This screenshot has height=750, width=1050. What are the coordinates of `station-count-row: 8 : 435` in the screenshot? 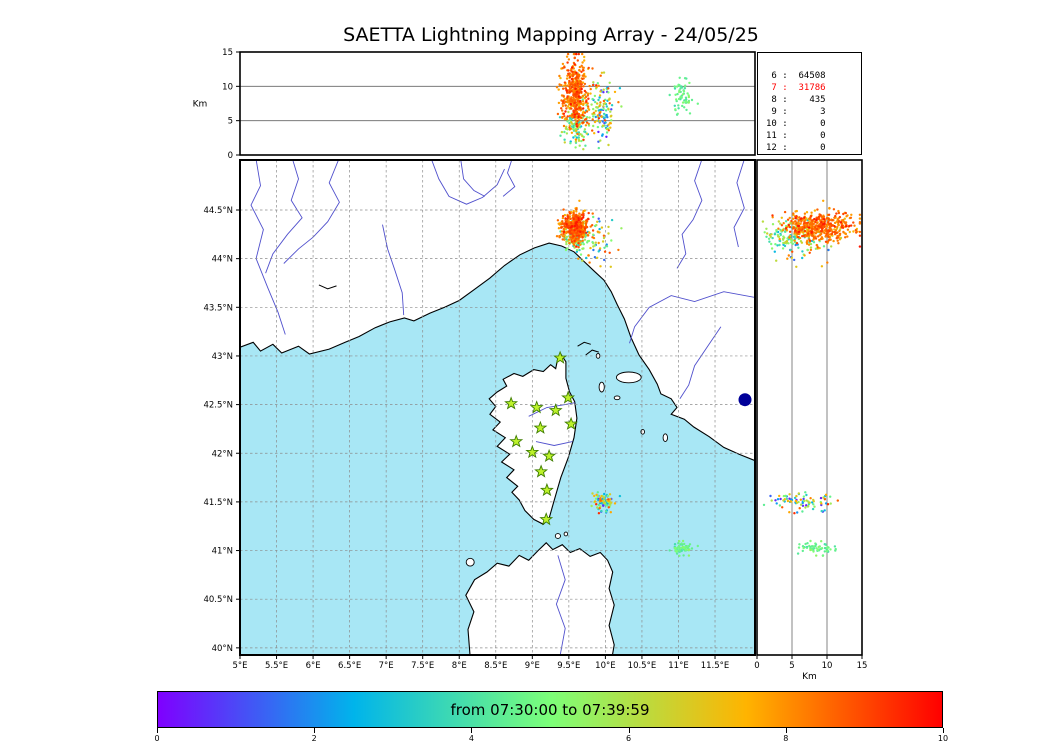 It's located at (796, 100).